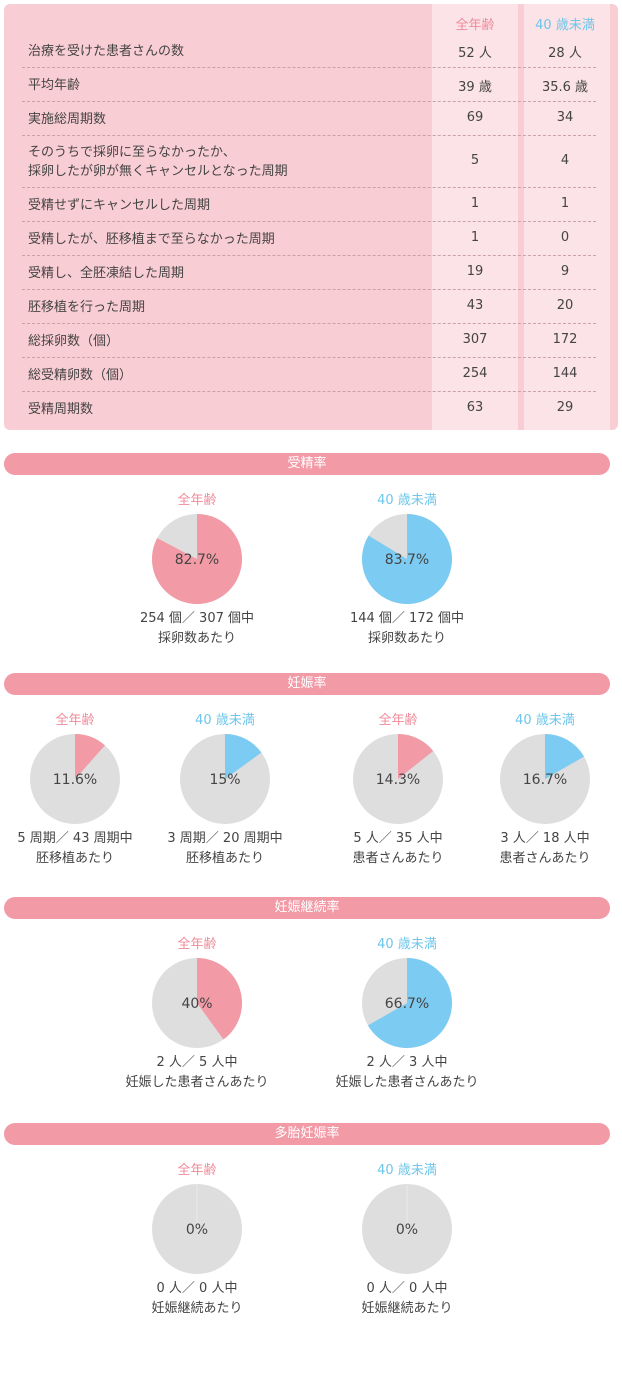  What do you see at coordinates (106, 51) in the screenshot?
I see `row-label: 治療を受けた患者さんの数` at bounding box center [106, 51].